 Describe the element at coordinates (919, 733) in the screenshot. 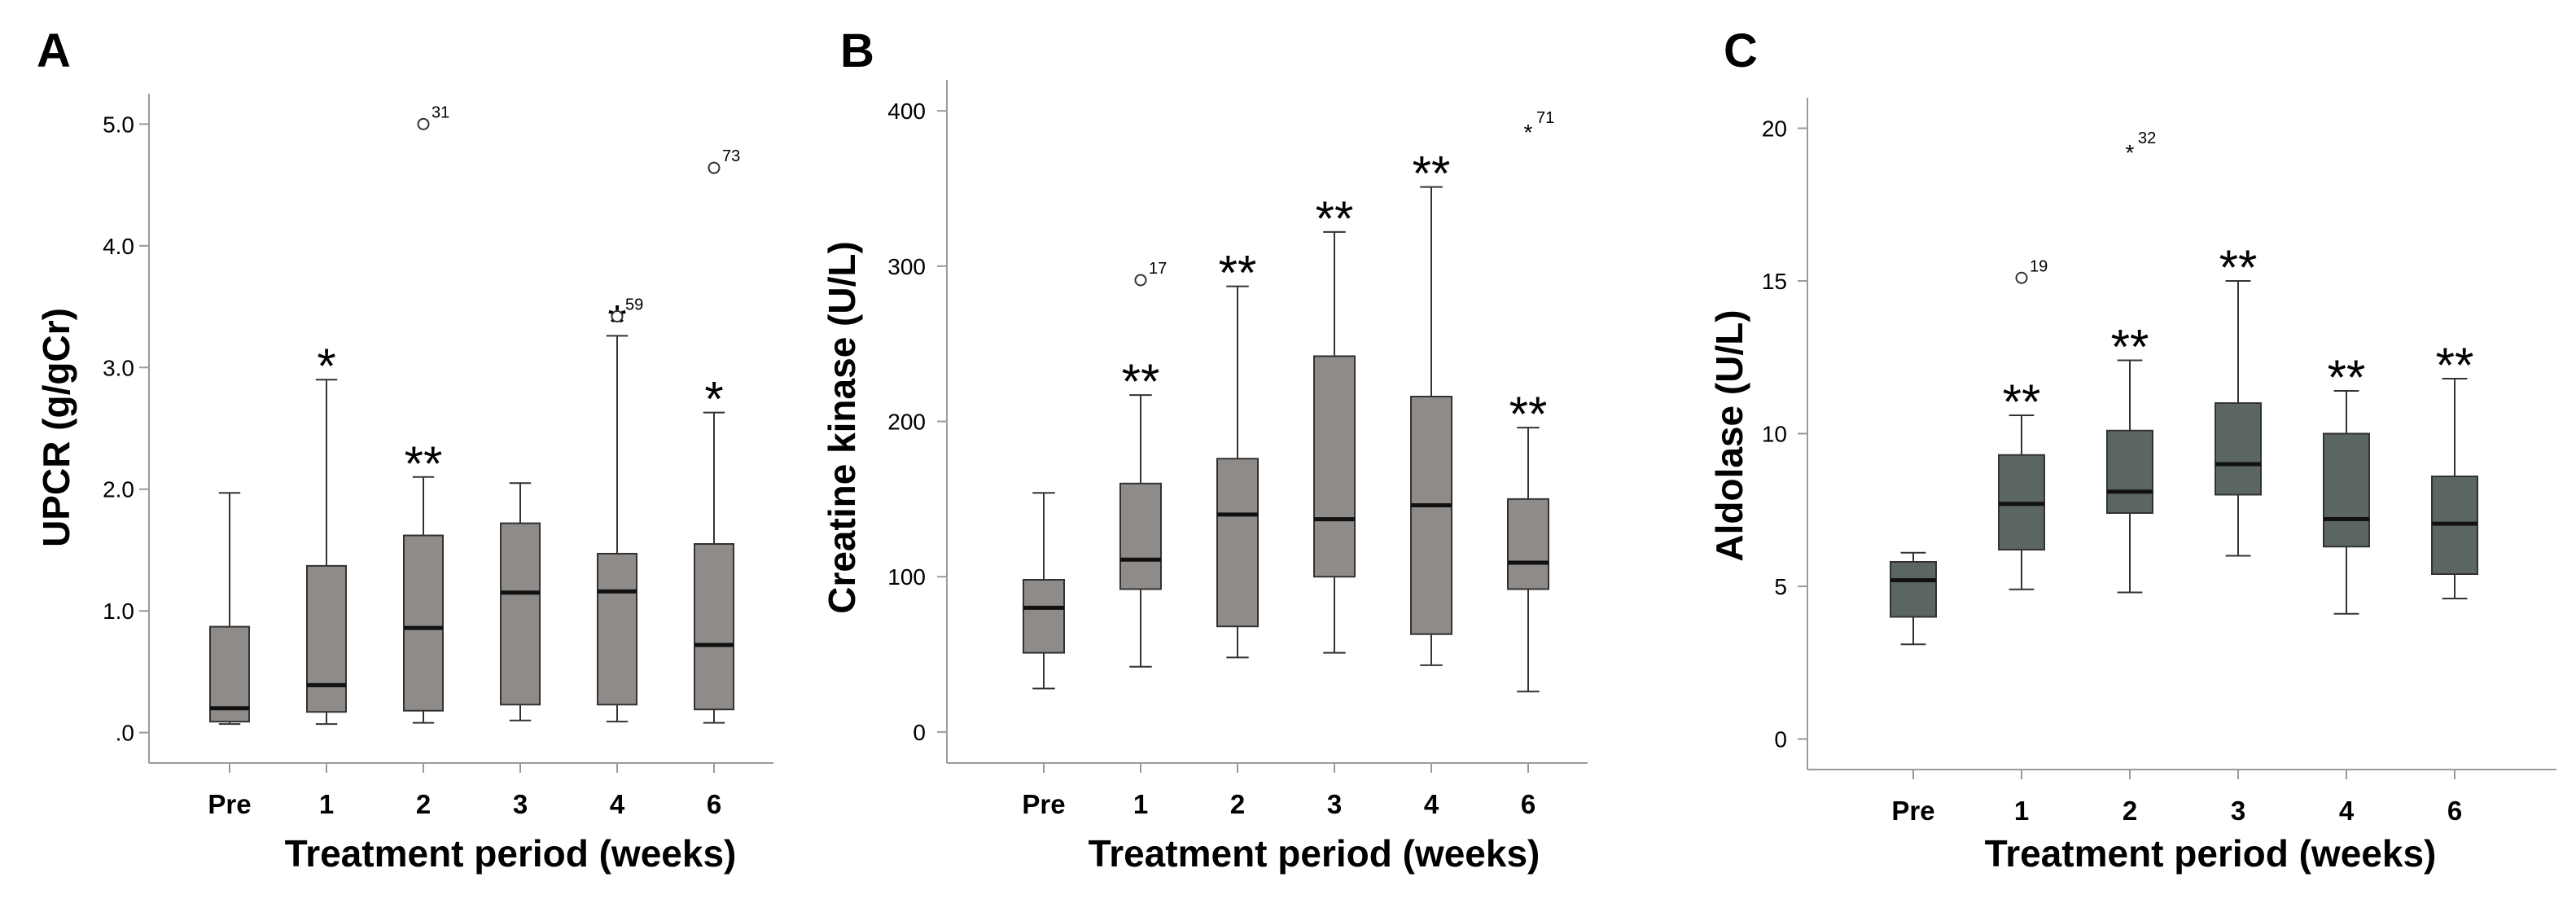

I see `panel-b-y-tick-label: 0` at that location.